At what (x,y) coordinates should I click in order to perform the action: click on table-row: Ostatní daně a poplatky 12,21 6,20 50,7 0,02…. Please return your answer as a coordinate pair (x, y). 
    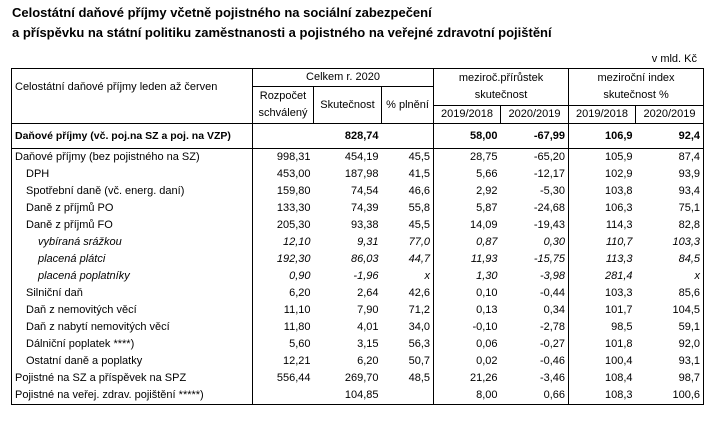
    Looking at the image, I should click on (358, 361).